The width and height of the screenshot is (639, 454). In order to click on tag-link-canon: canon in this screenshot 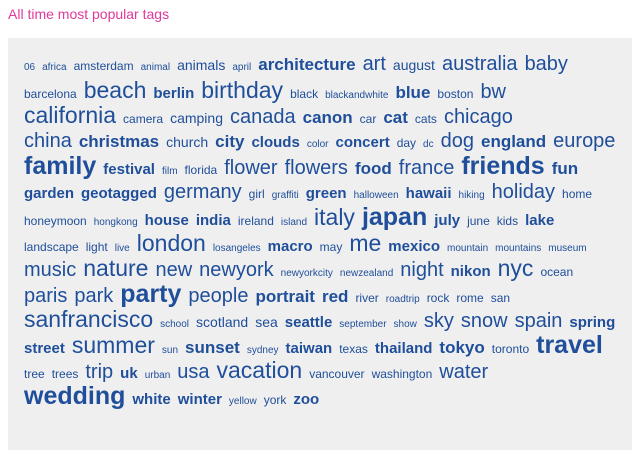, I will do `click(327, 117)`.